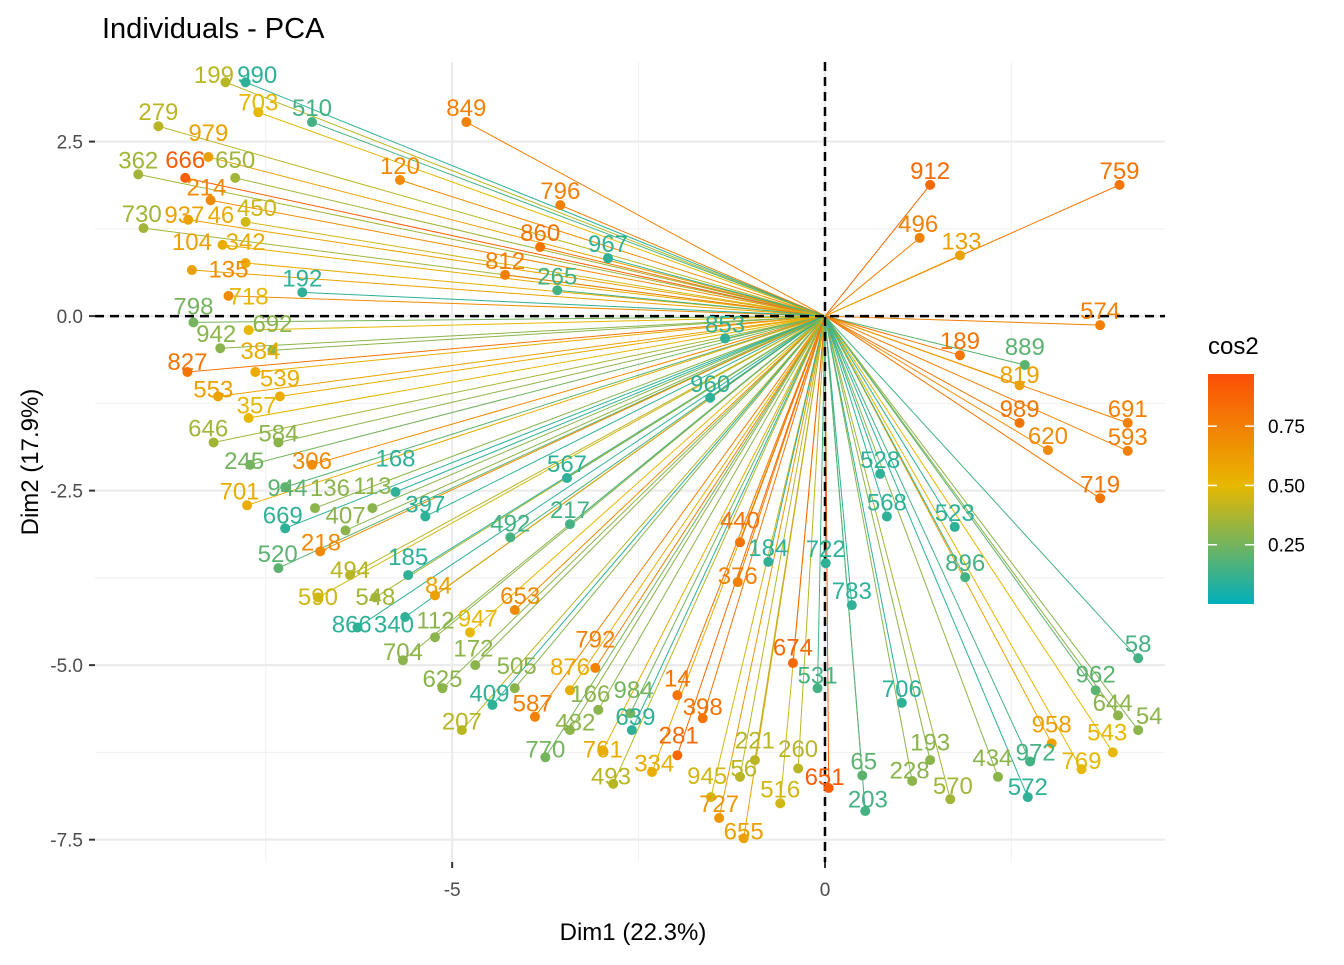 Image resolution: width=1344 pixels, height=965 pixels. Describe the element at coordinates (755, 740) in the screenshot. I see `point-label: 221` at that location.